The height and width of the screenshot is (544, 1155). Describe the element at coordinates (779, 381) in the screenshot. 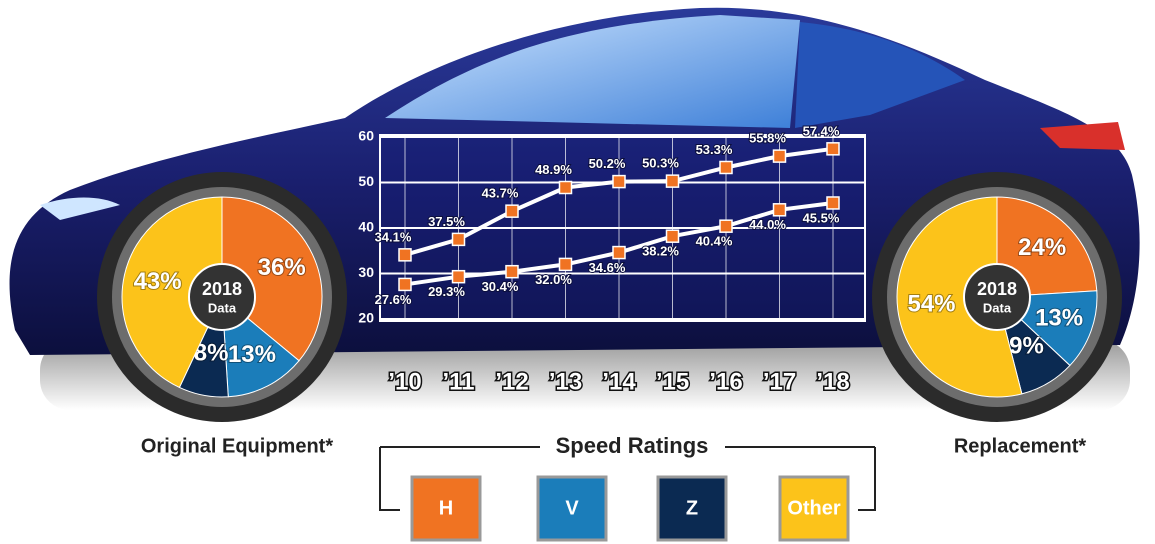

I see `x-tick-label: ’17` at that location.